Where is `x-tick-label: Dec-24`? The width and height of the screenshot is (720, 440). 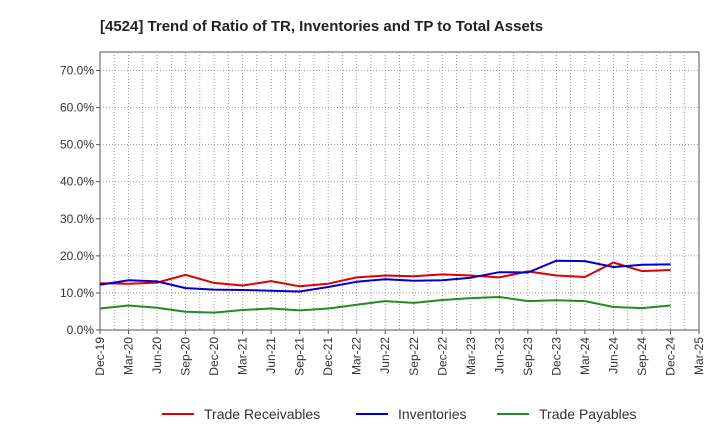 x-tick-label: Dec-24 is located at coordinates (670, 356).